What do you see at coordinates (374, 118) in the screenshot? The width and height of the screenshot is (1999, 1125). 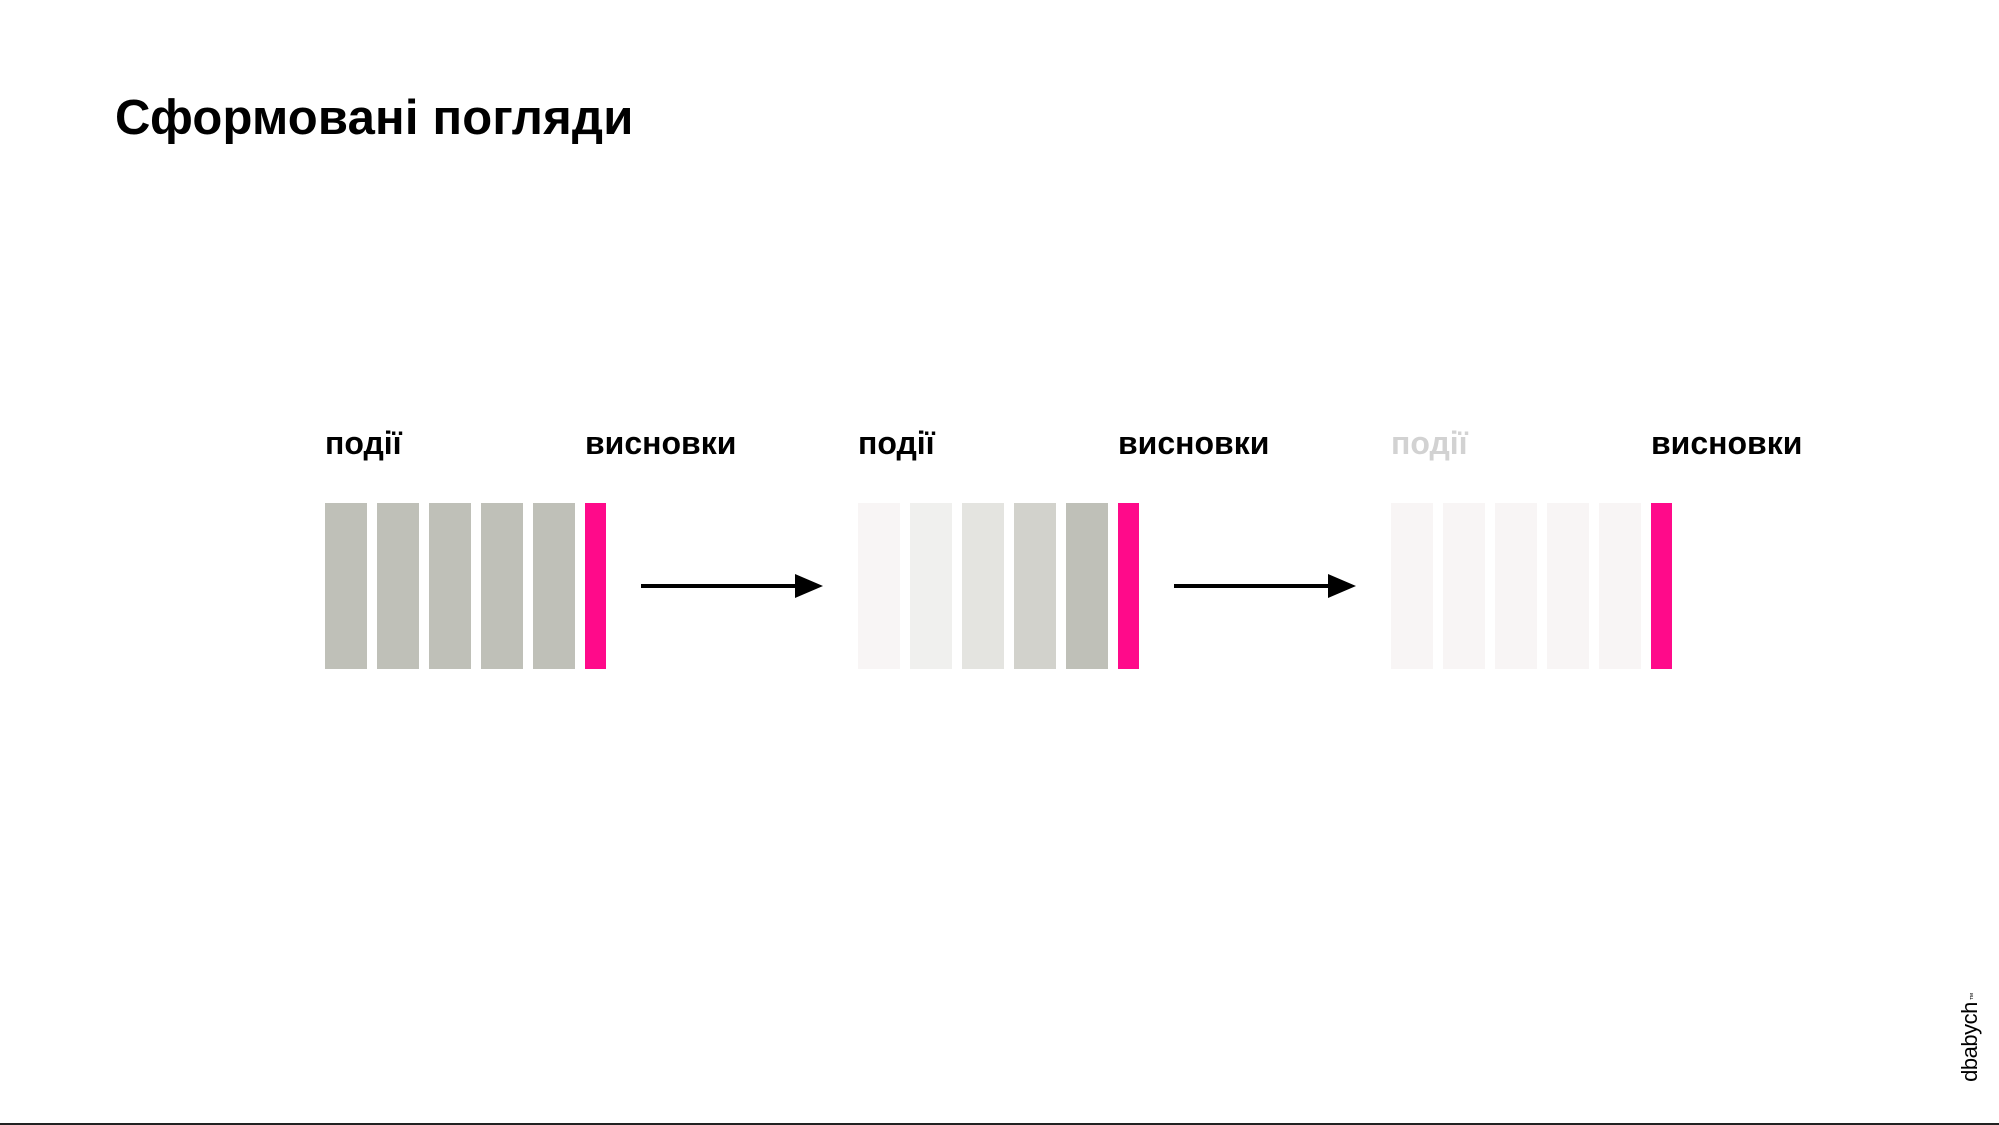 I see `slide-title: Сформовані погляди` at bounding box center [374, 118].